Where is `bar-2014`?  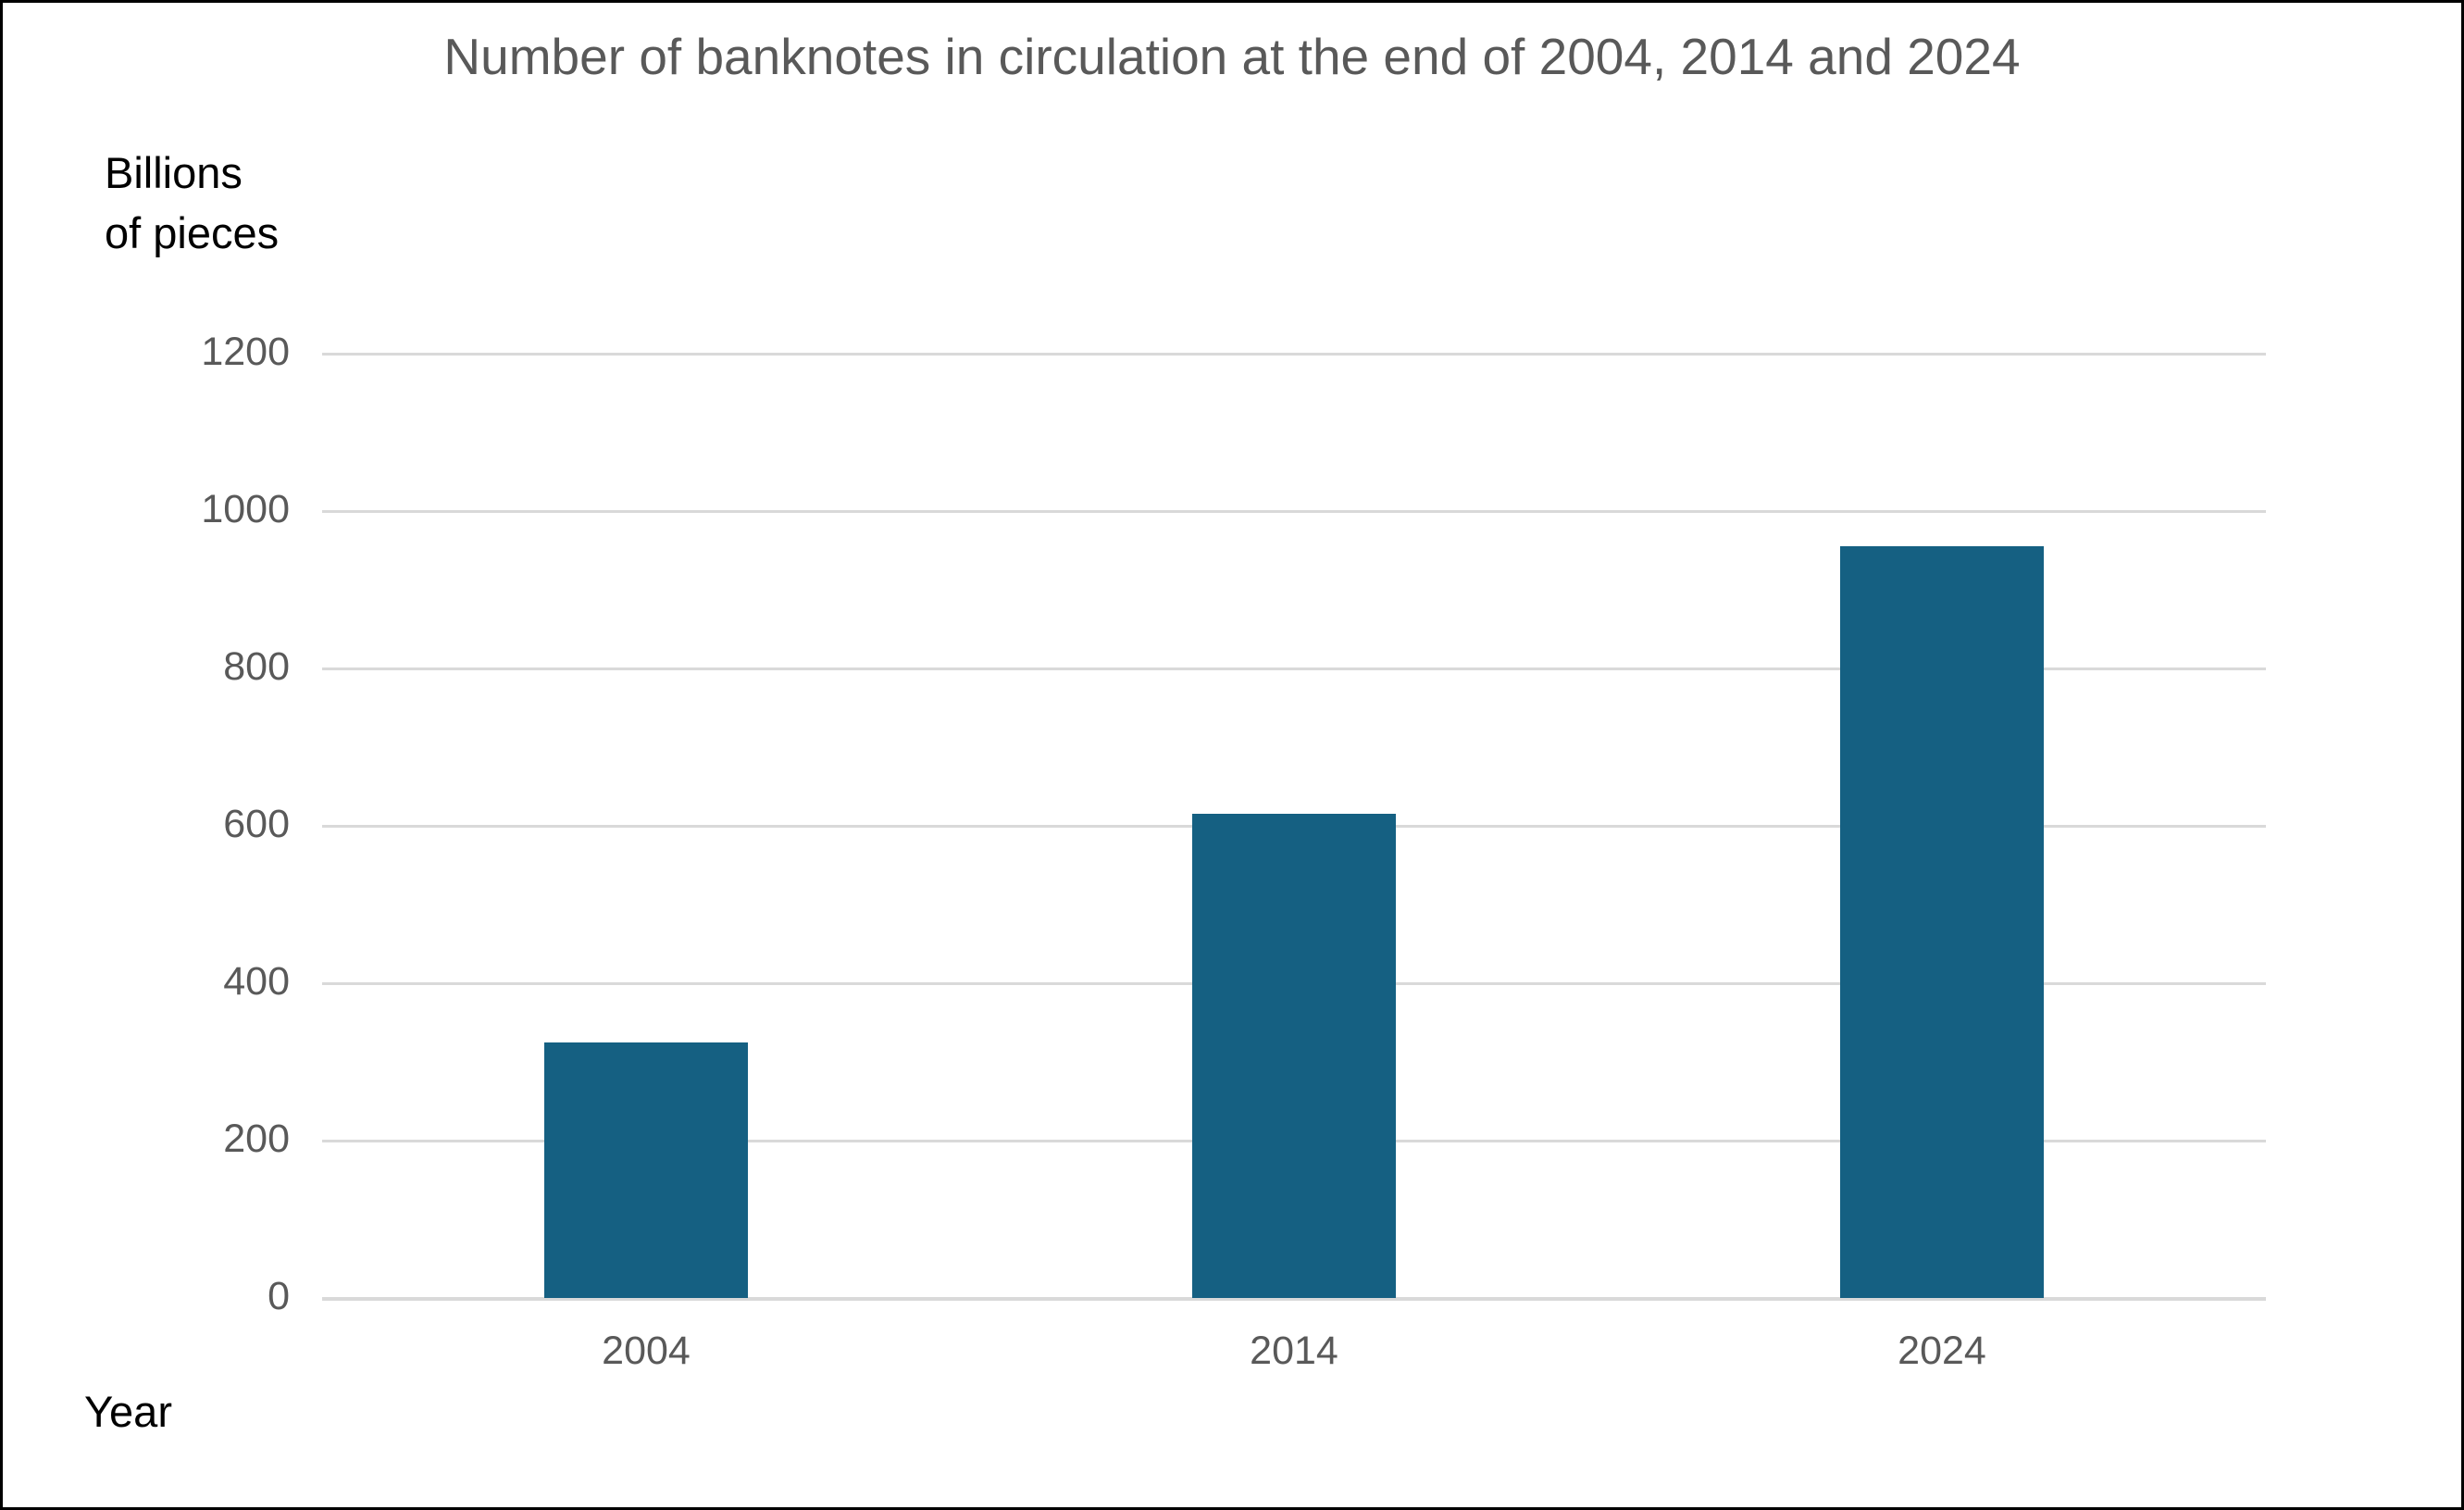 bar-2014 is located at coordinates (1294, 1056).